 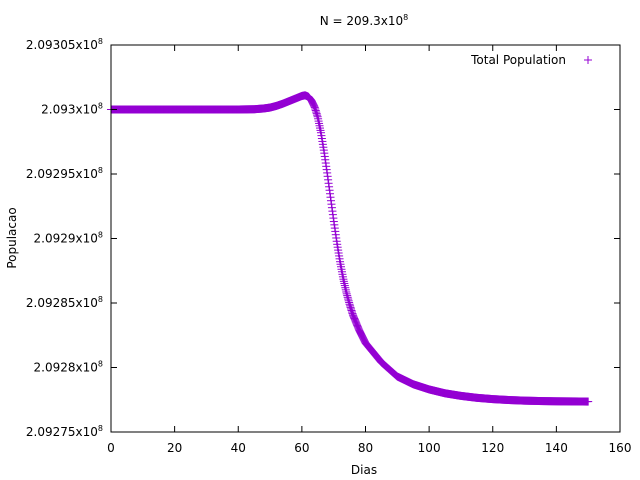 What do you see at coordinates (12, 237) in the screenshot?
I see `y-axis-label: Populacao` at bounding box center [12, 237].